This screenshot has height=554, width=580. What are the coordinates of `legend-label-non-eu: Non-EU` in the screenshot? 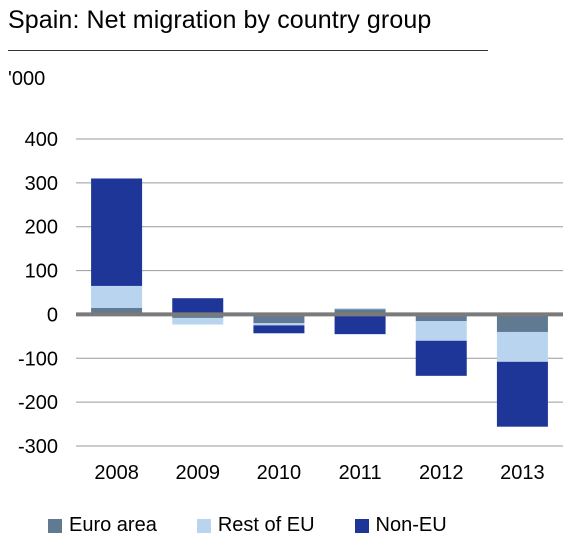 It's located at (411, 525).